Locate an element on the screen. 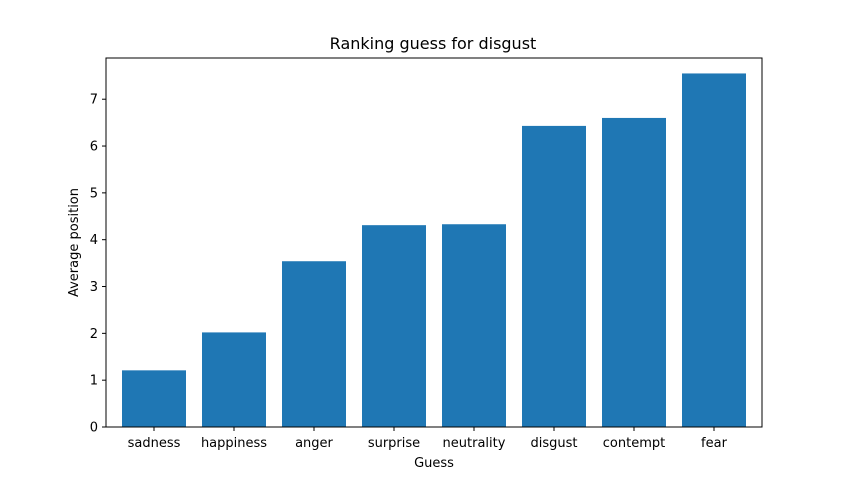  y-tick-label: 6 is located at coordinates (94, 147).